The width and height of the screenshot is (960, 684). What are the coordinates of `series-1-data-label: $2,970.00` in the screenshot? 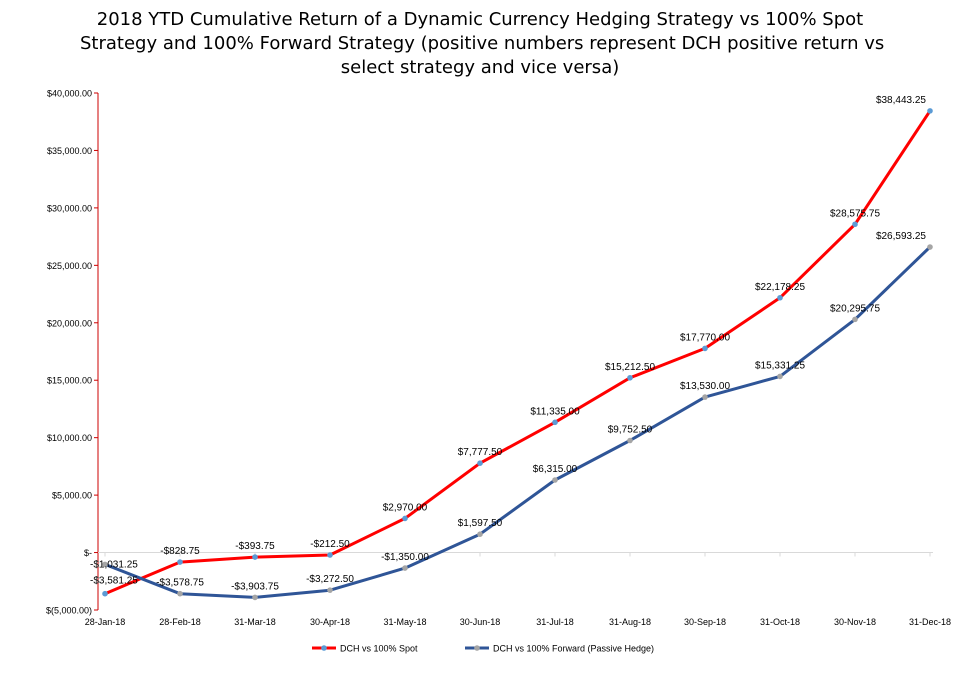 It's located at (405, 507).